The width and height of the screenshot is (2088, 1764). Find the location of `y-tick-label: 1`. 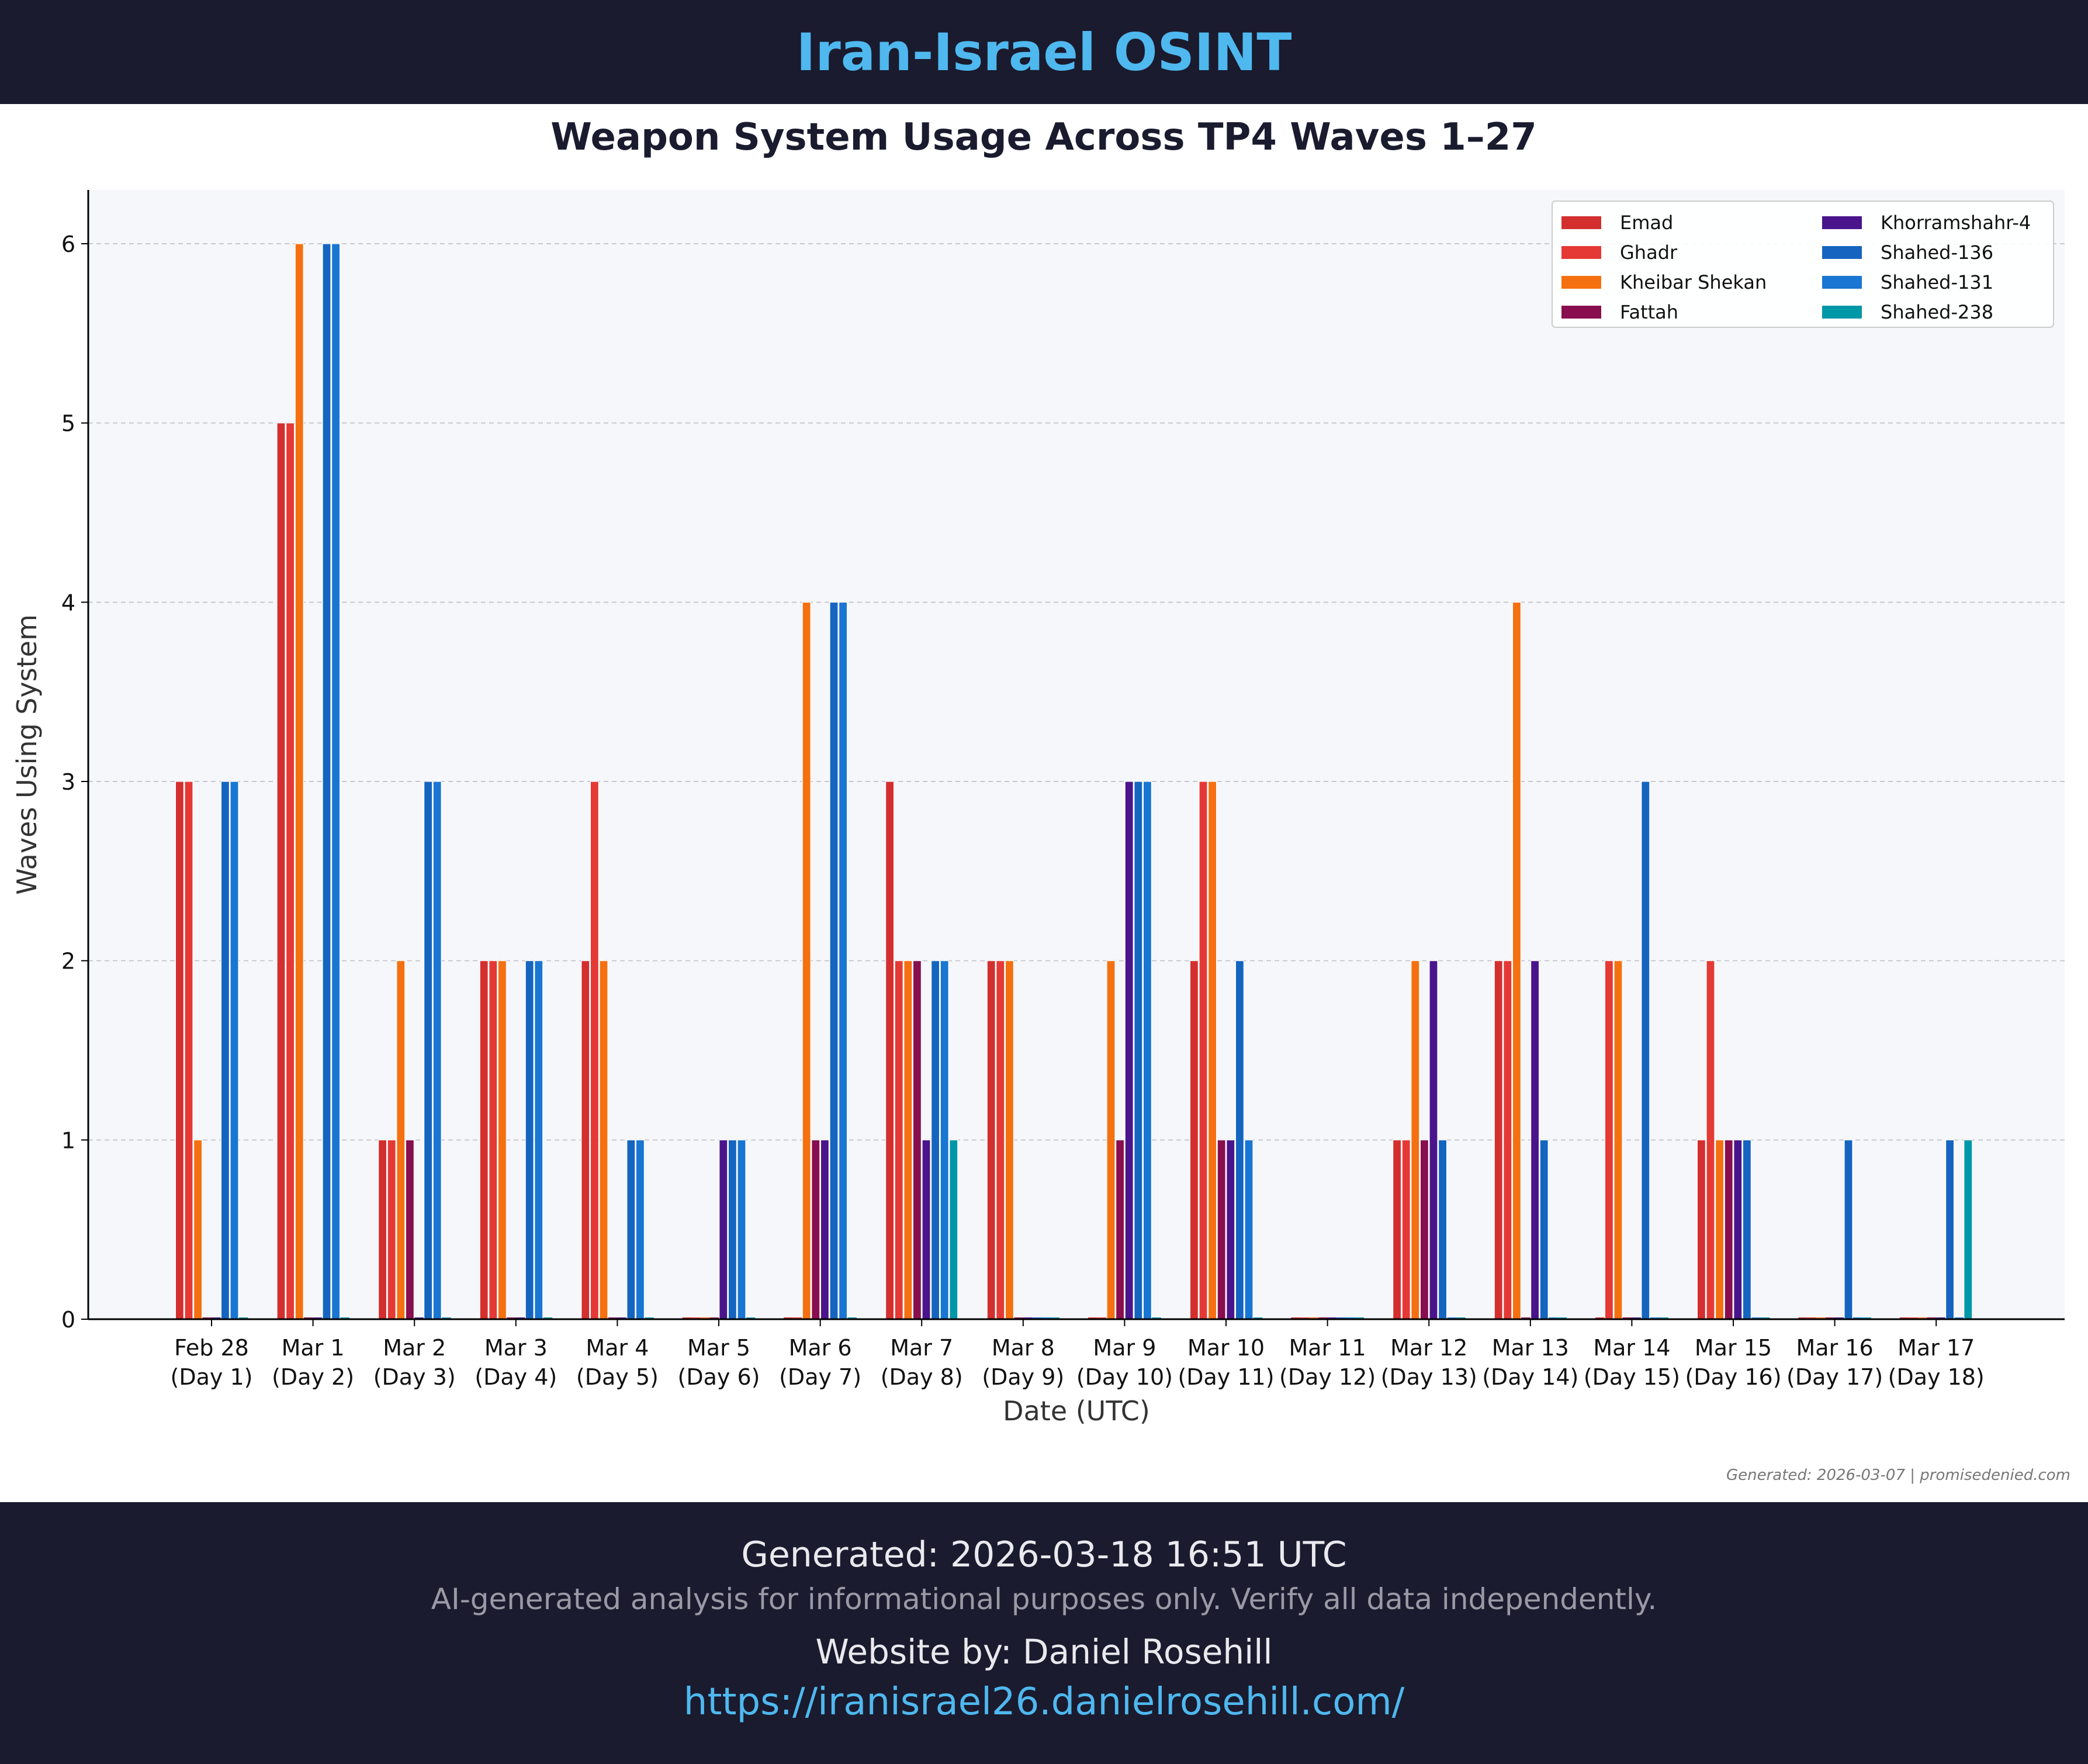

y-tick-label: 1 is located at coordinates (68, 1140).